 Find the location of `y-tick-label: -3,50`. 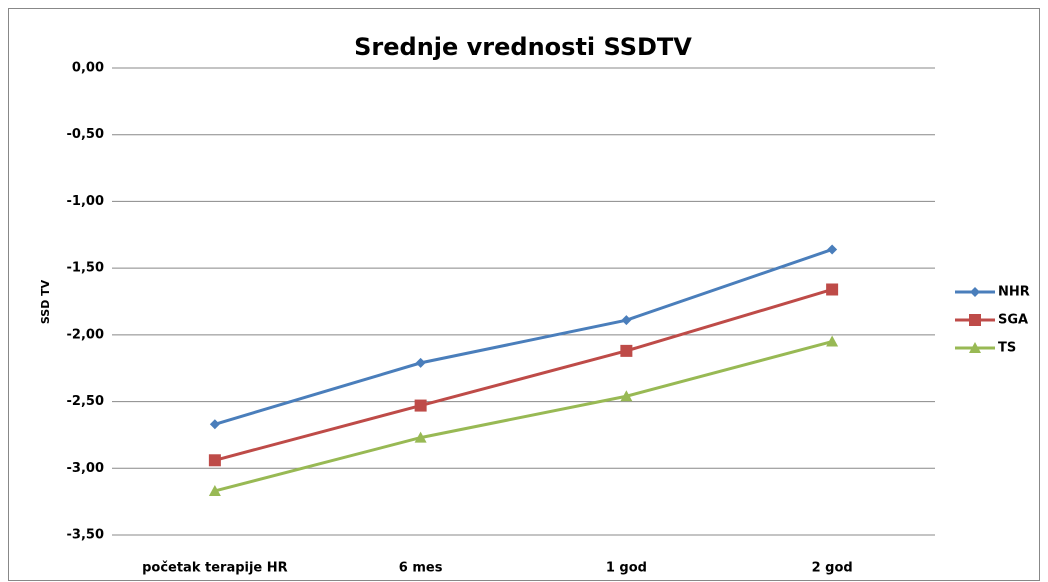

y-tick-label: -3,50 is located at coordinates (85, 535).